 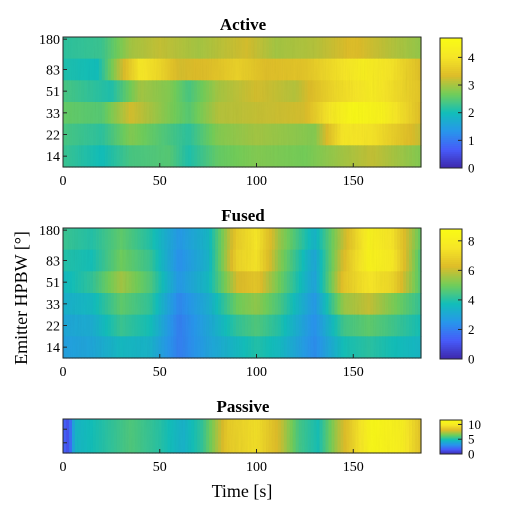 I want to click on y-ticks, so click(x=65, y=436).